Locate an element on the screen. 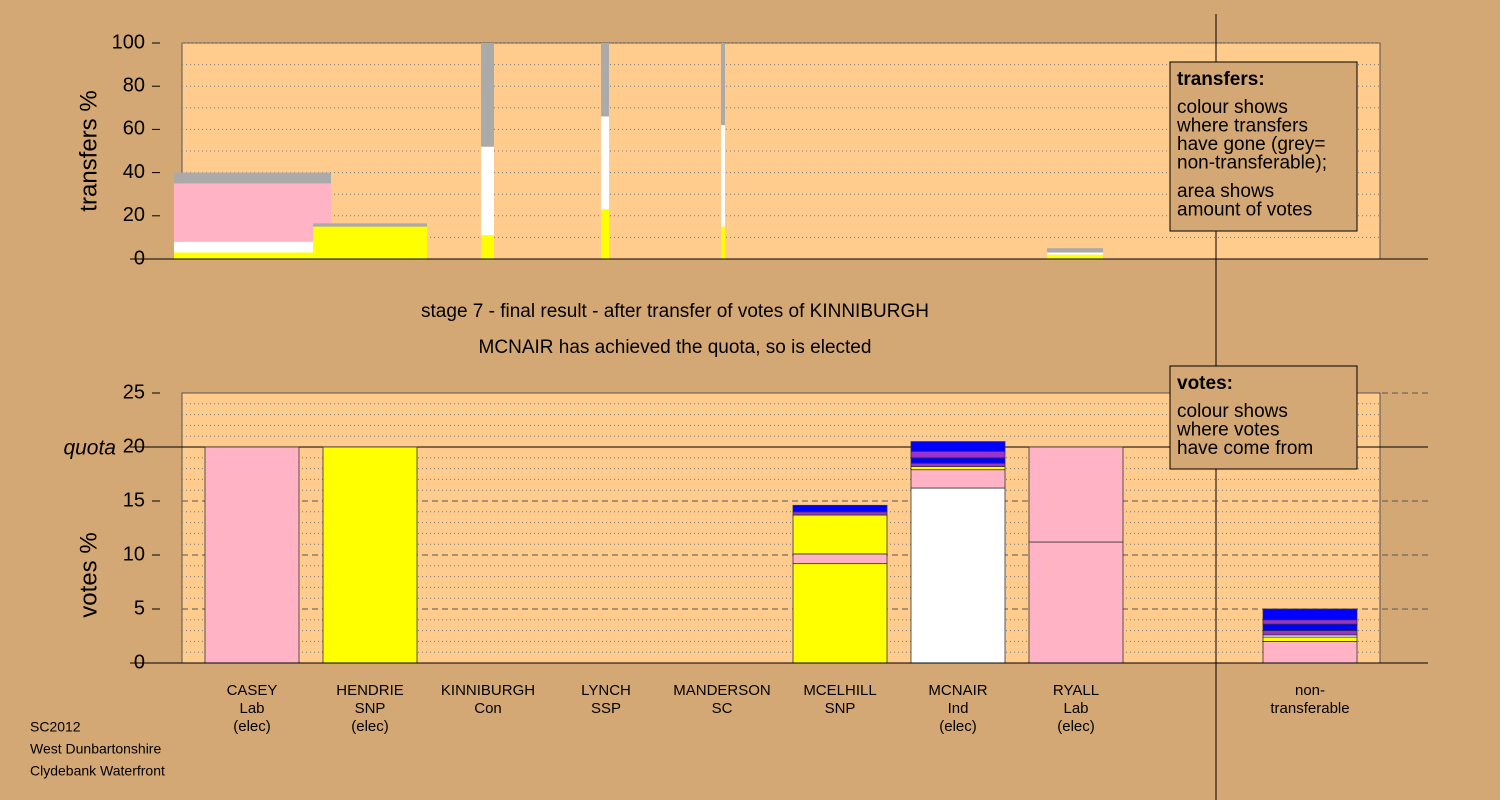 Image resolution: width=1500 pixels, height=800 pixels. legend-line: area shows is located at coordinates (1225, 191).